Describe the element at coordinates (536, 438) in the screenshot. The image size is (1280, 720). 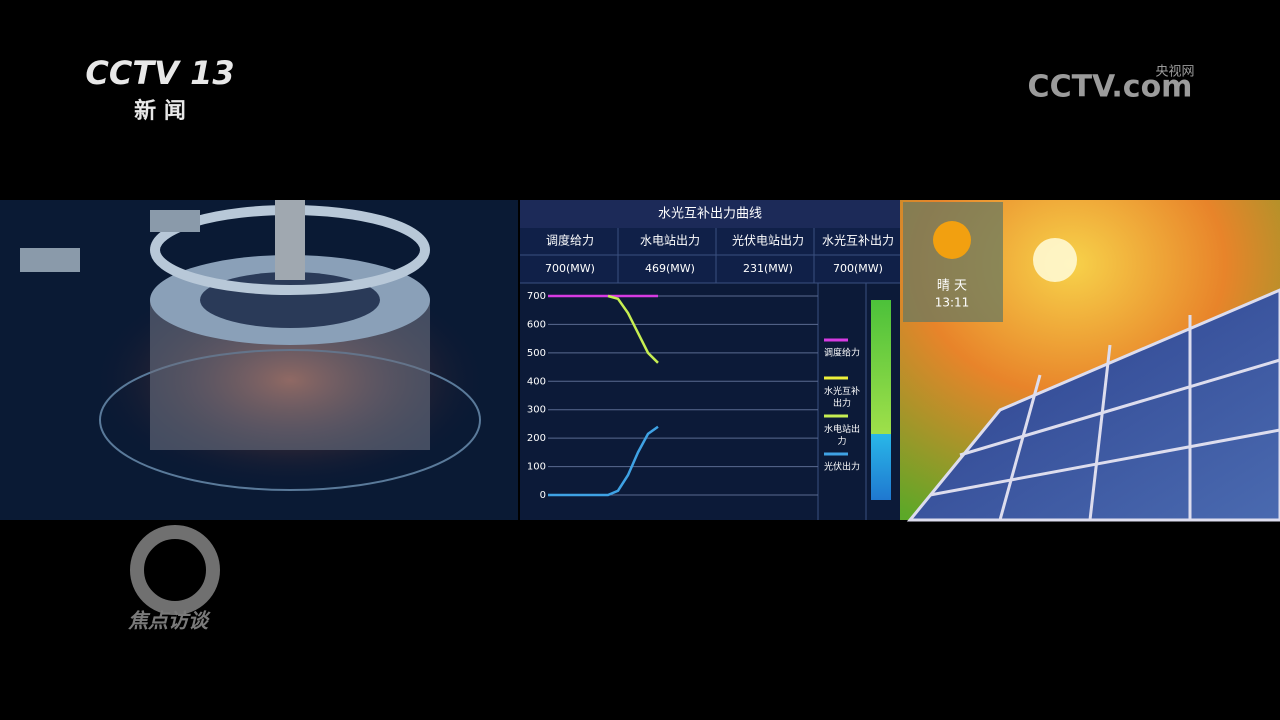
I see `y-tick-label: 200` at that location.